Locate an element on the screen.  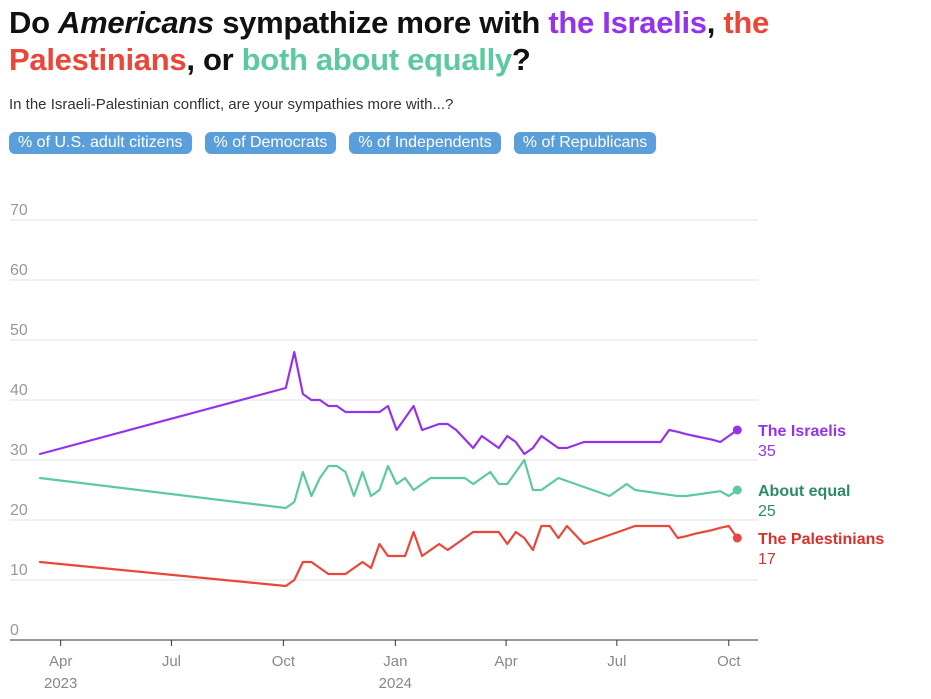
filter-chip-us-adults: % of U.S. adult citizens is located at coordinates (100, 143).